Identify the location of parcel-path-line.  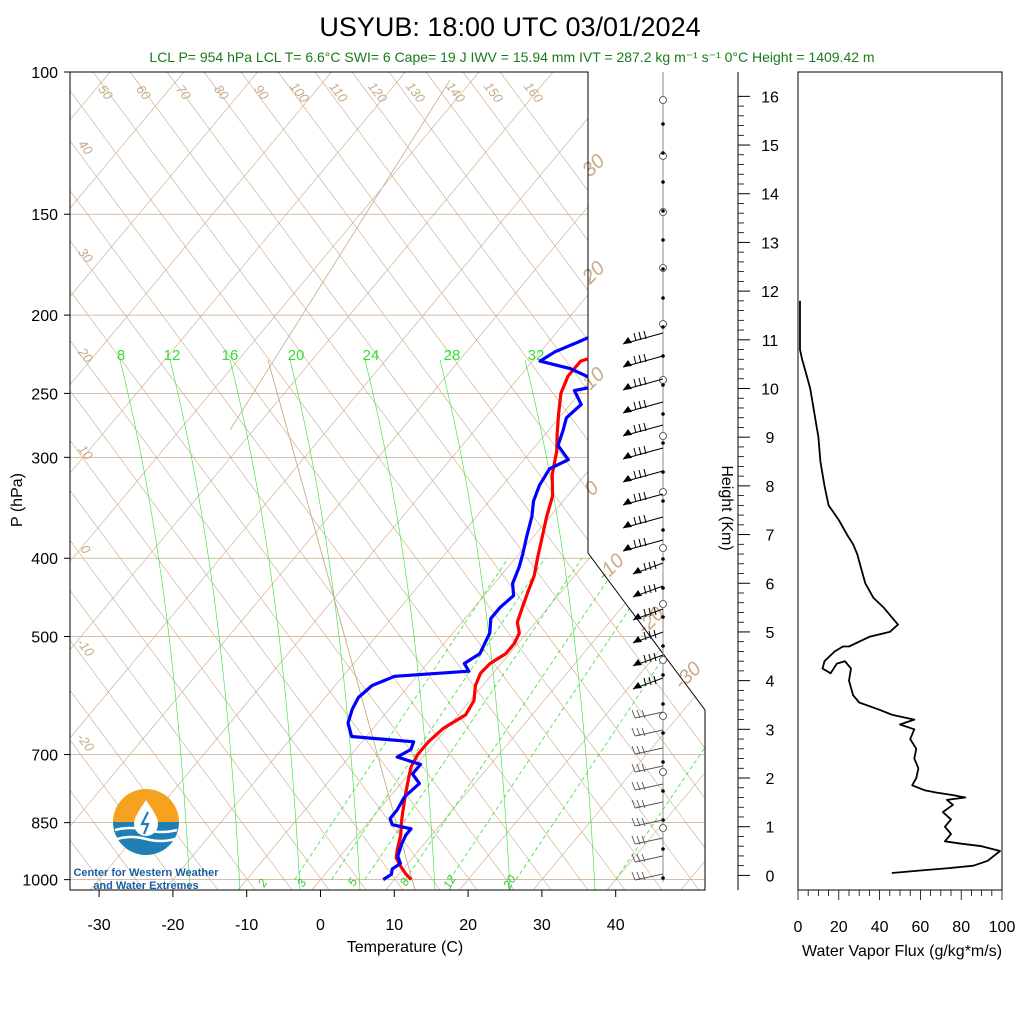
(341, 624).